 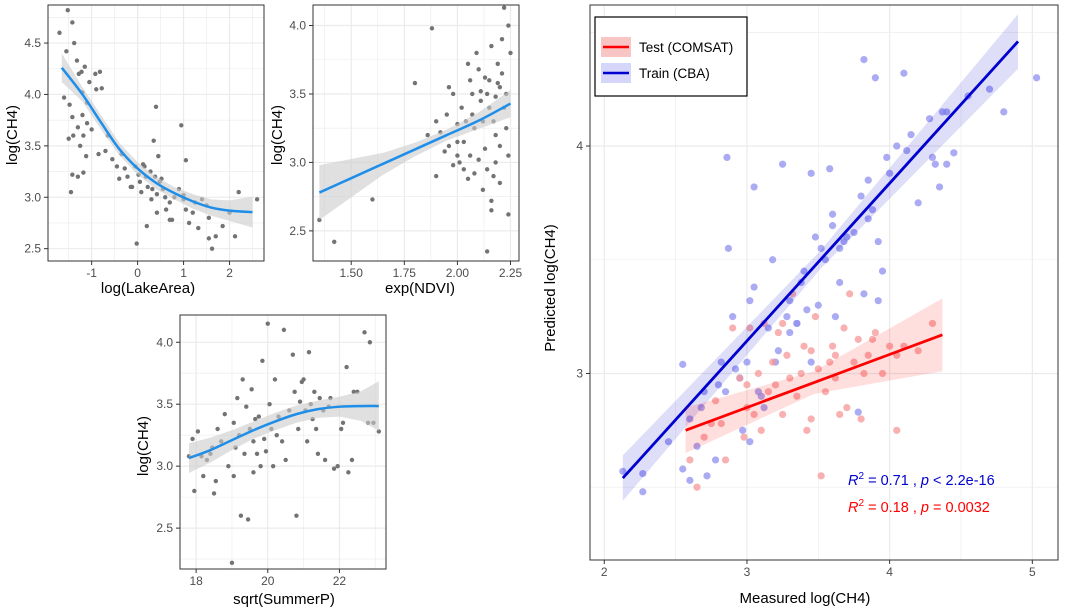 What do you see at coordinates (164, 342) in the screenshot?
I see `summerp-tick-label-y: 4.0` at bounding box center [164, 342].